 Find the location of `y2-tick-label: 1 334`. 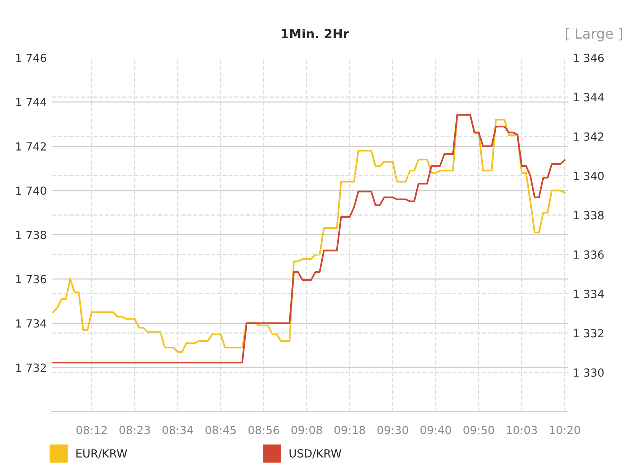

y2-tick-label: 1 334 is located at coordinates (589, 294).